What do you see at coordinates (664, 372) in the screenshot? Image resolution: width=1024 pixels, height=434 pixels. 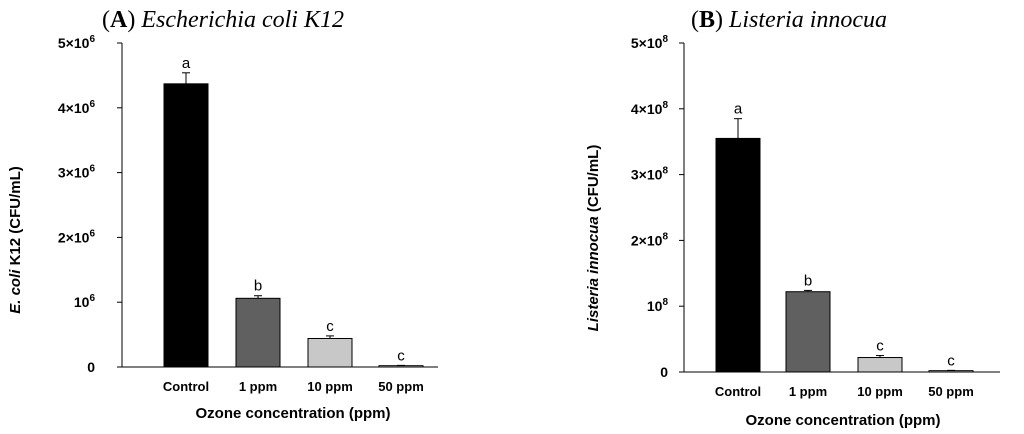 I see `panel-b-y-tick-label: 0` at bounding box center [664, 372].